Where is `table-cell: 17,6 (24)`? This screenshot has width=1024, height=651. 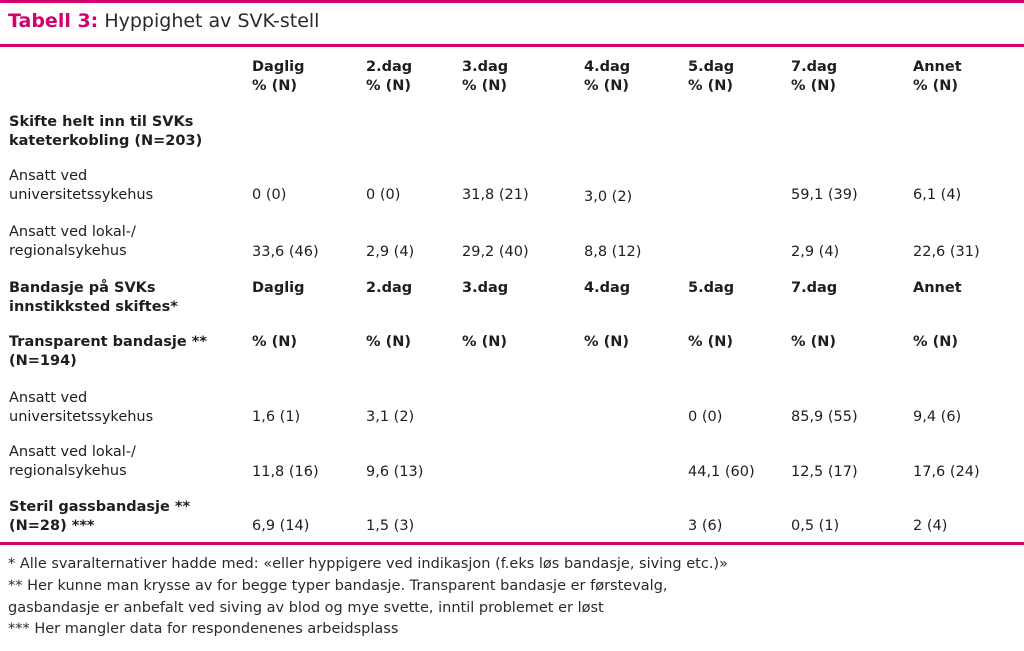 table-cell: 17,6 (24) is located at coordinates (946, 472).